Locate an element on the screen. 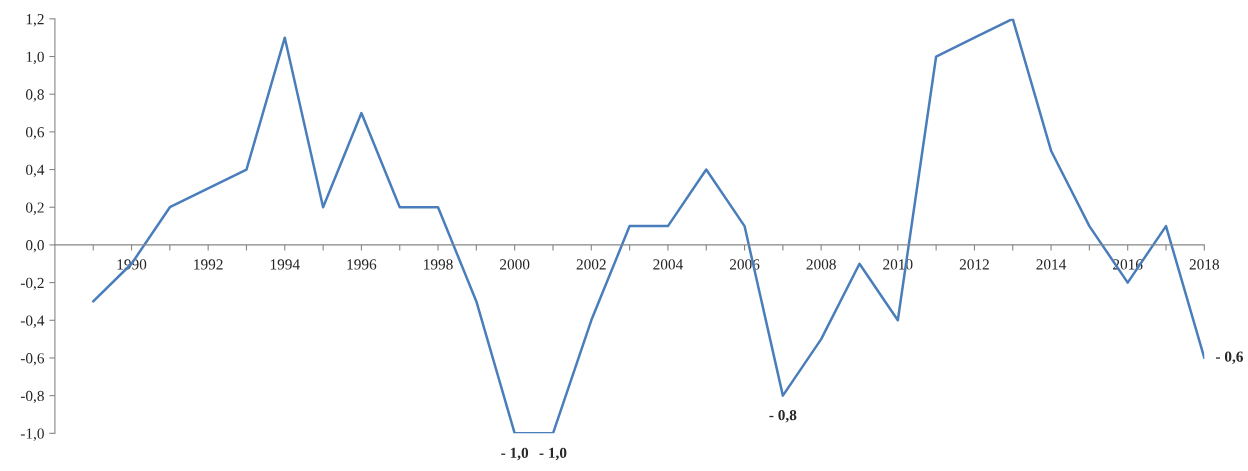  y-tick-label: -0,2 is located at coordinates (32, 284).